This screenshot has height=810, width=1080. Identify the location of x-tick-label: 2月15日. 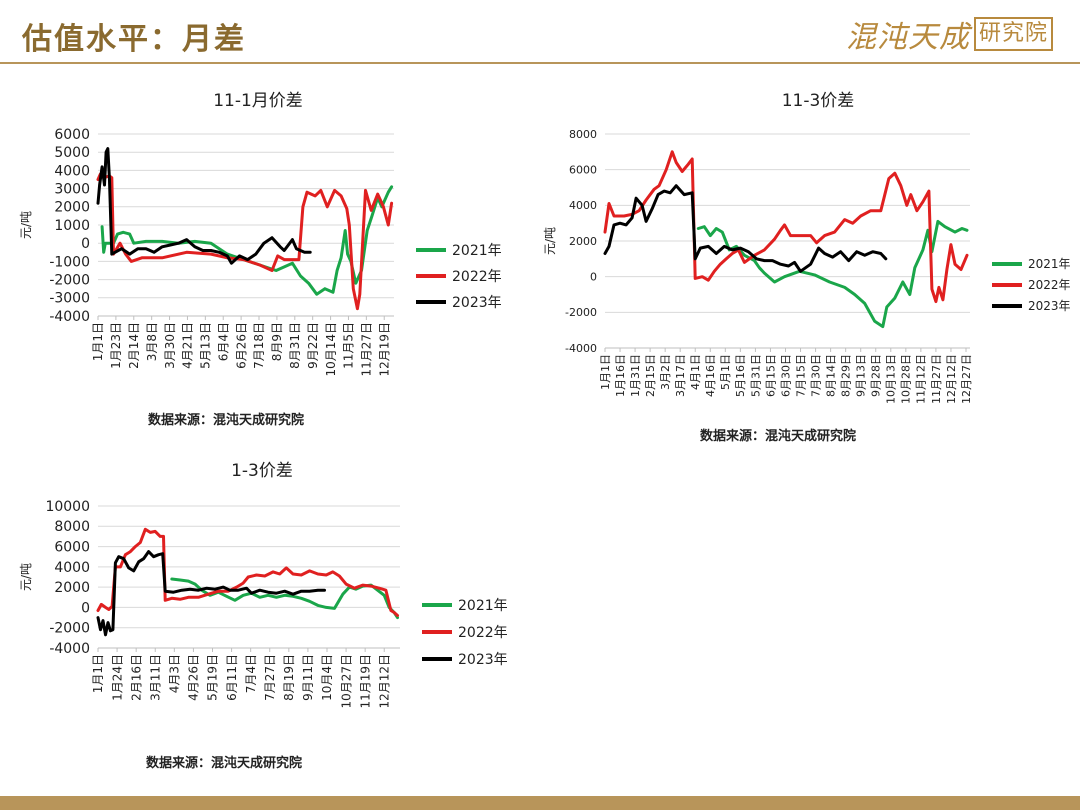
(650, 375).